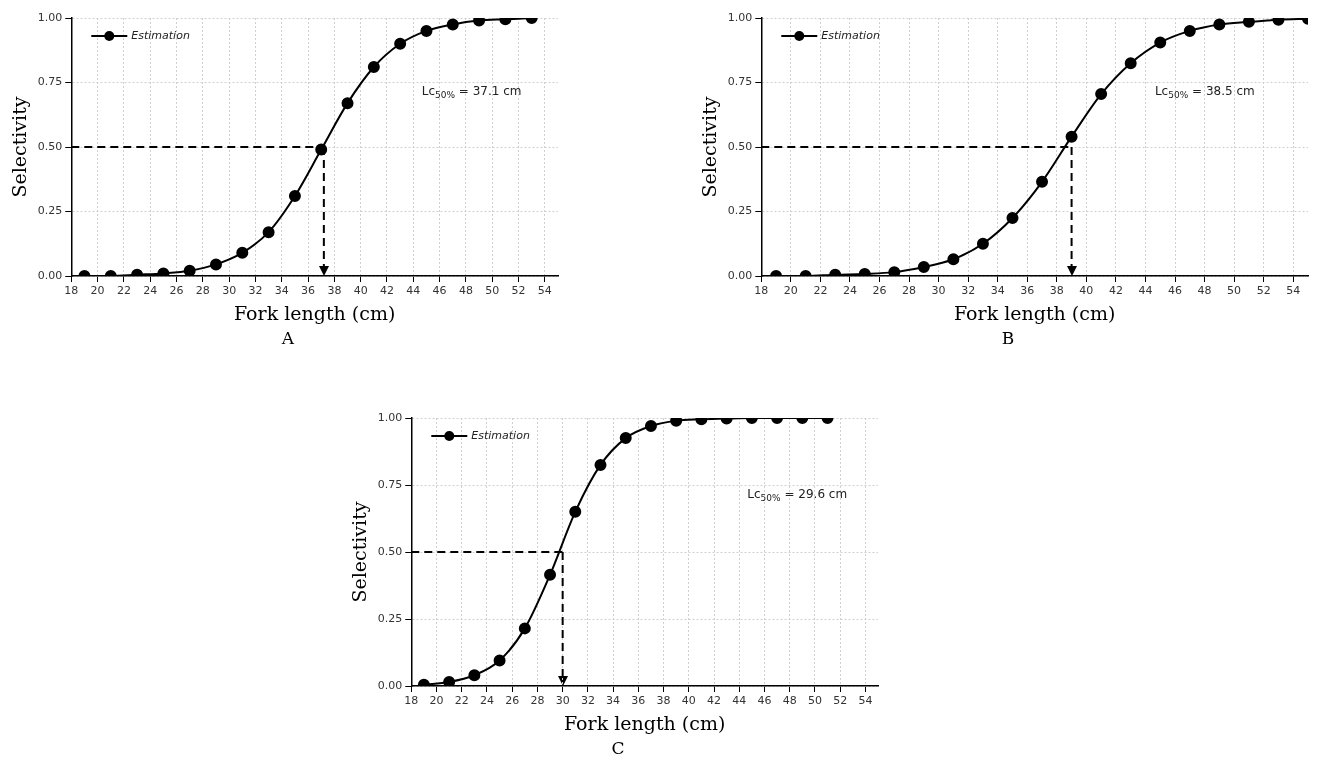 The image size is (1319, 769). What do you see at coordinates (688, 701) in the screenshot?
I see `x-tick-label: 40` at bounding box center [688, 701].